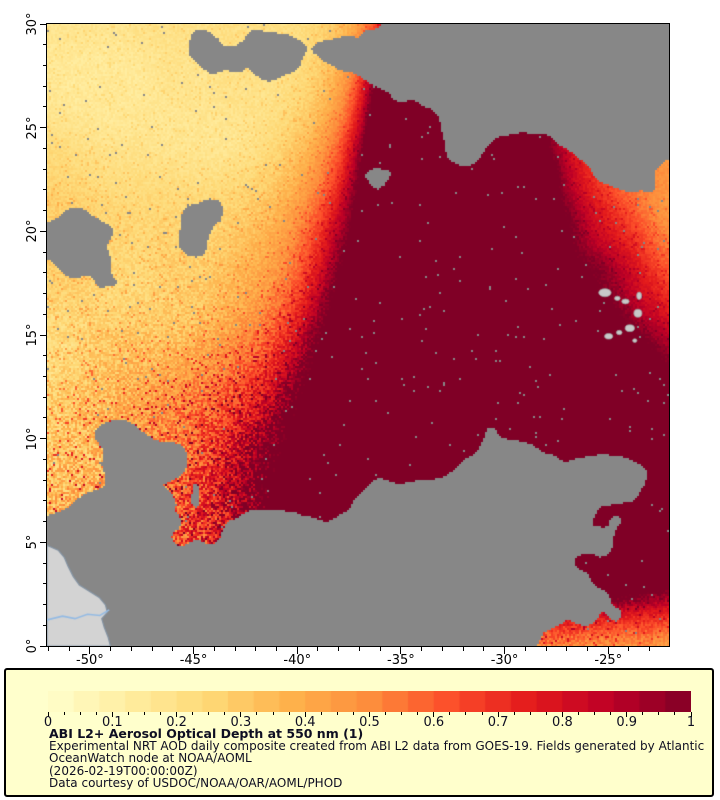 Image resolution: width=720 pixels, height=800 pixels. I want to click on colorbar-tick-label: 0.4, so click(305, 722).